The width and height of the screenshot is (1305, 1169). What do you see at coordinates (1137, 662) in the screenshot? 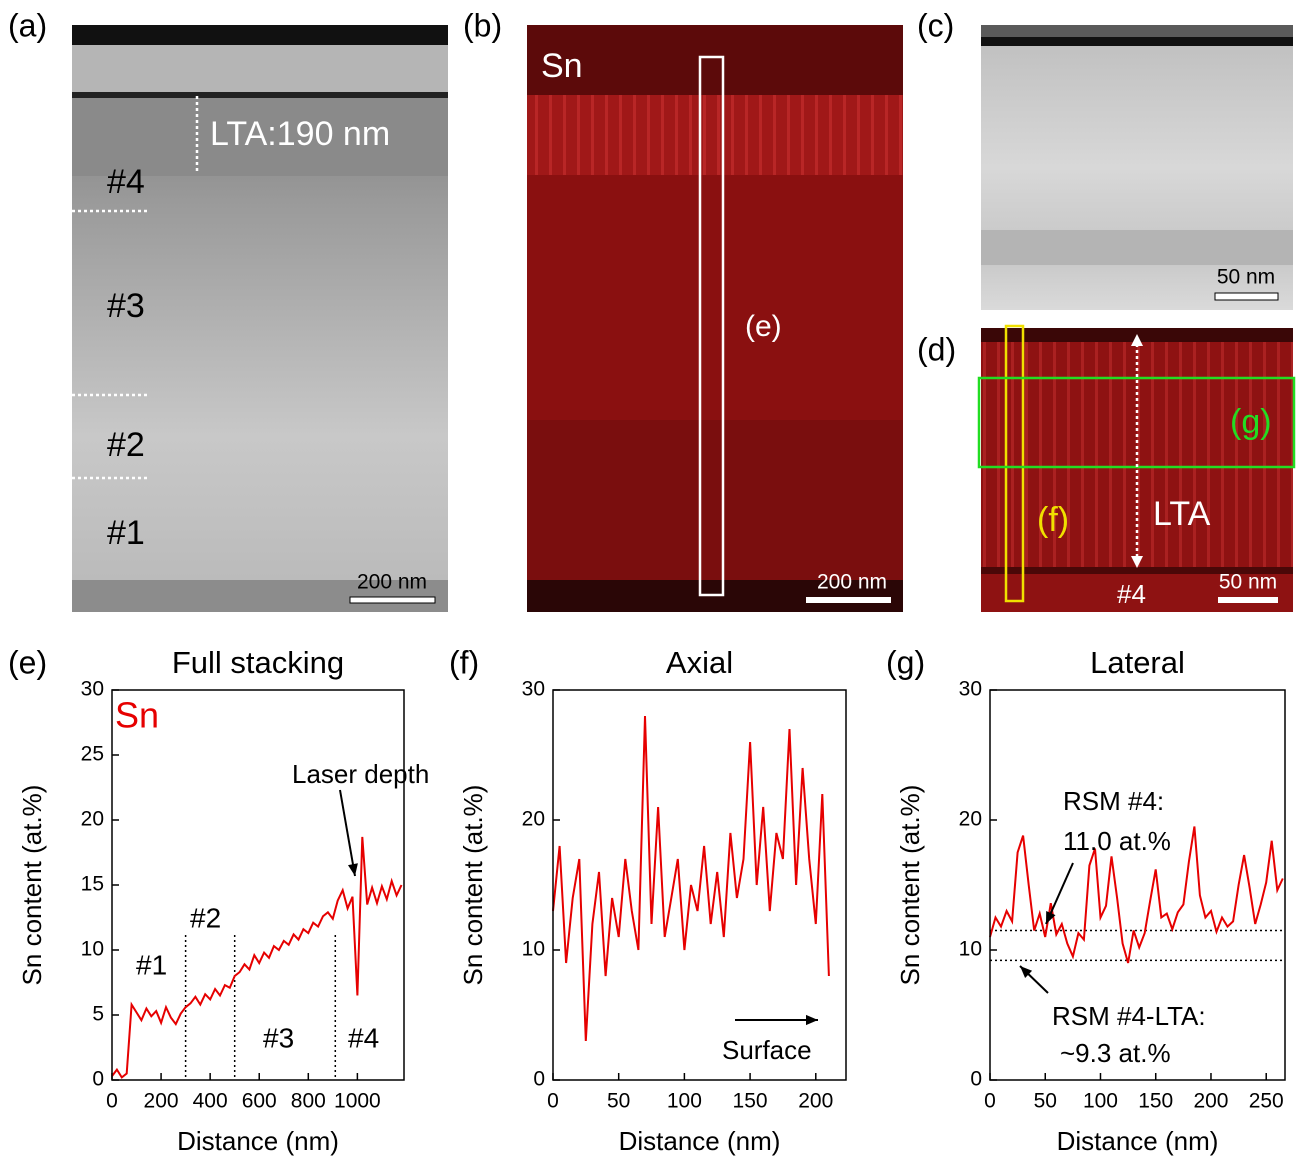
I see `chart-title: Lateral` at bounding box center [1137, 662].